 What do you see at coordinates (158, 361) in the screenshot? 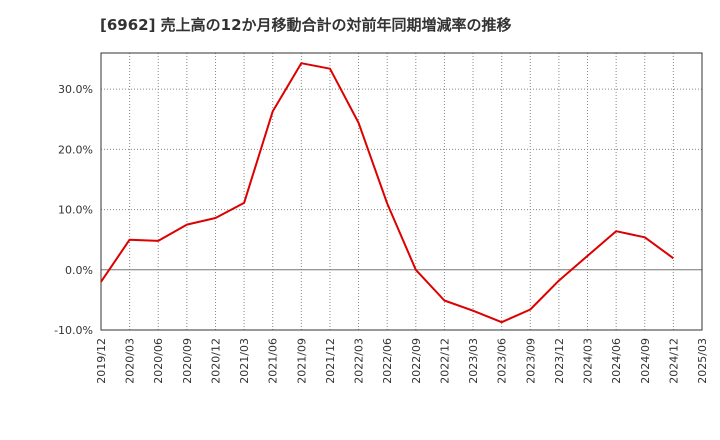
I see `x-tick-label: 2020/06` at bounding box center [158, 361].